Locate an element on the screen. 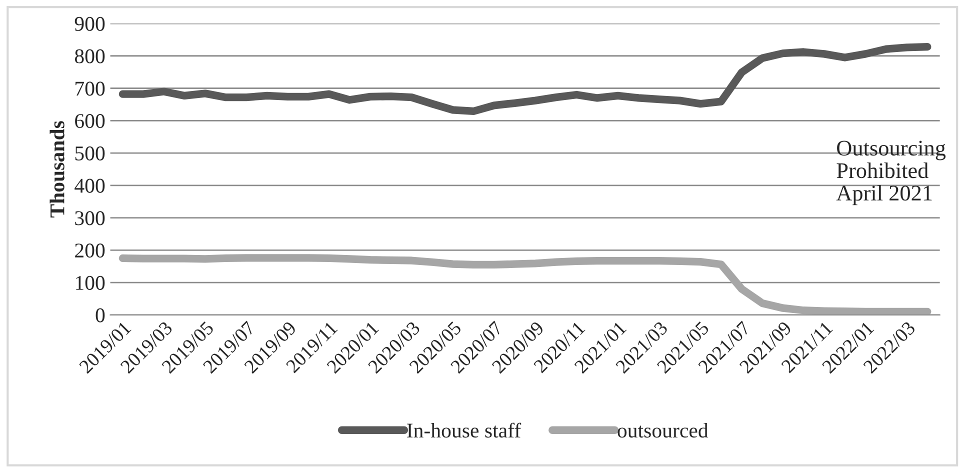 The width and height of the screenshot is (959, 470). y-tick-label: 400 is located at coordinates (89, 185).